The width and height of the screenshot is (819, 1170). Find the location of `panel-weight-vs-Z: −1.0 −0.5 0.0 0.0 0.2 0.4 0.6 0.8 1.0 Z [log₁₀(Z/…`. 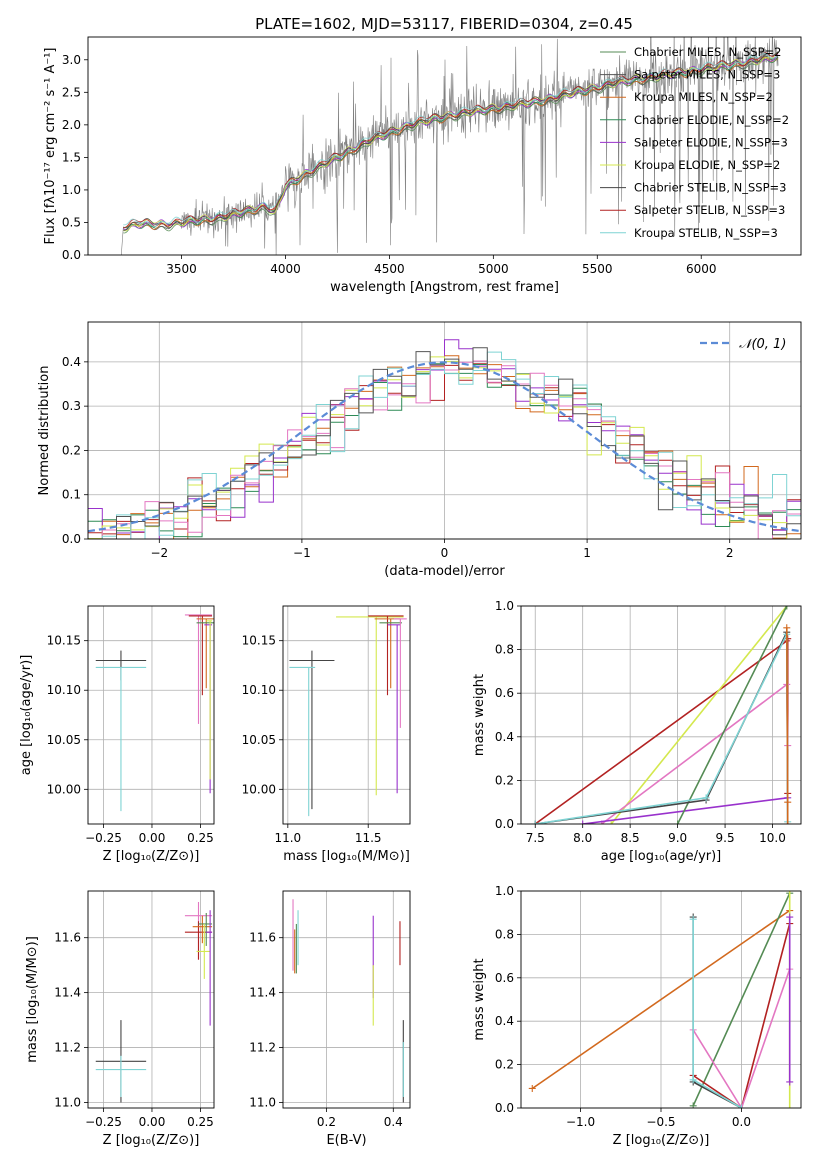

panel-weight-vs-Z: −1.0 −0.5 0.0 0.0 0.2 0.4 0.6 0.8 1.0 Z [log₁₀(Z/… is located at coordinates (637, 1016).